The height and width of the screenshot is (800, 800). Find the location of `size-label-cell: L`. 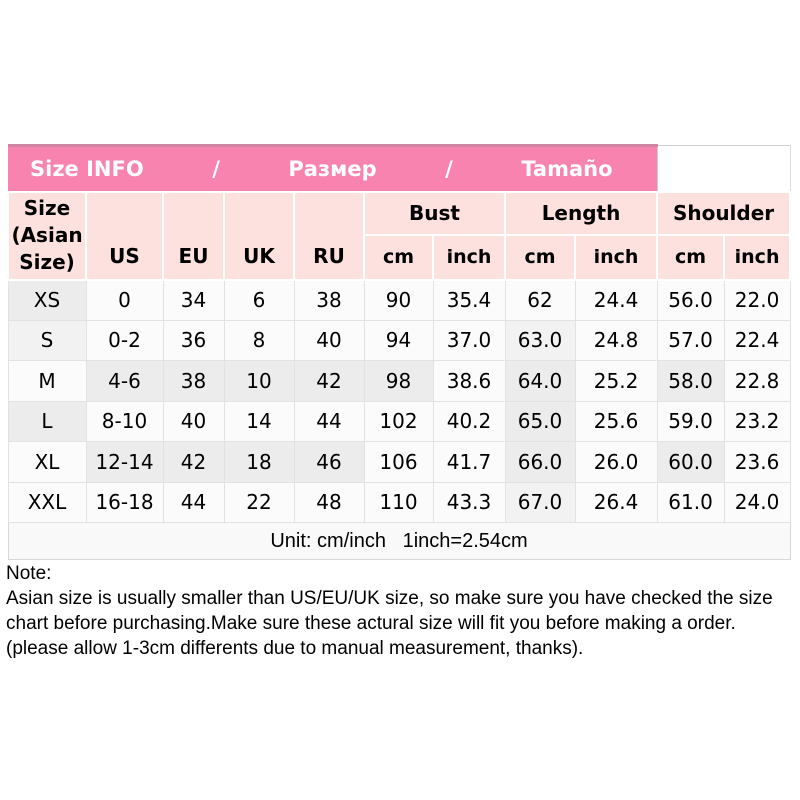

size-label-cell: L is located at coordinates (47, 421).